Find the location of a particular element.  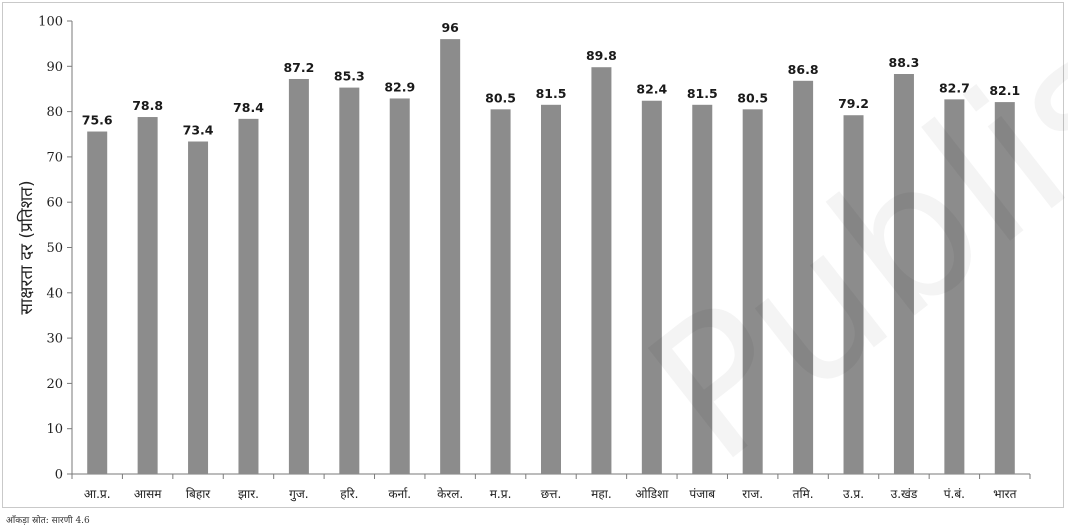

data-label: 85.3 is located at coordinates (349, 76).